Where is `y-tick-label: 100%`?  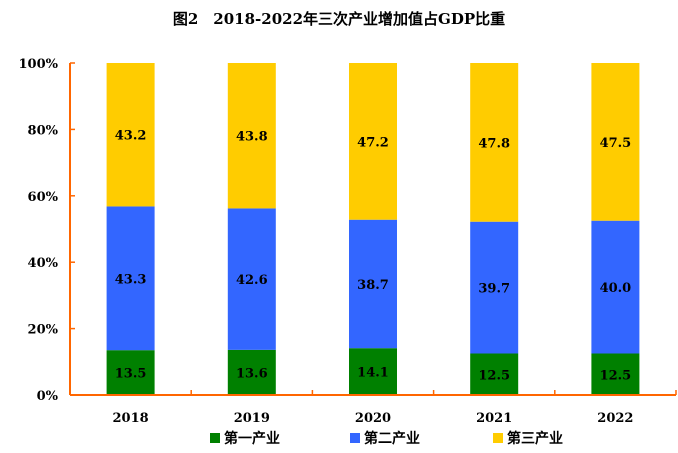
y-tick-label: 100% is located at coordinates (39, 64).